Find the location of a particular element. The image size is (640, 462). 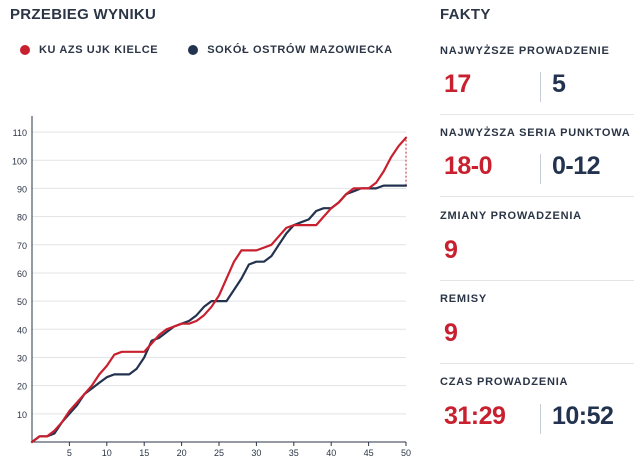

legend-item-home: KU AZS UJK KIELCE is located at coordinates (89, 50).